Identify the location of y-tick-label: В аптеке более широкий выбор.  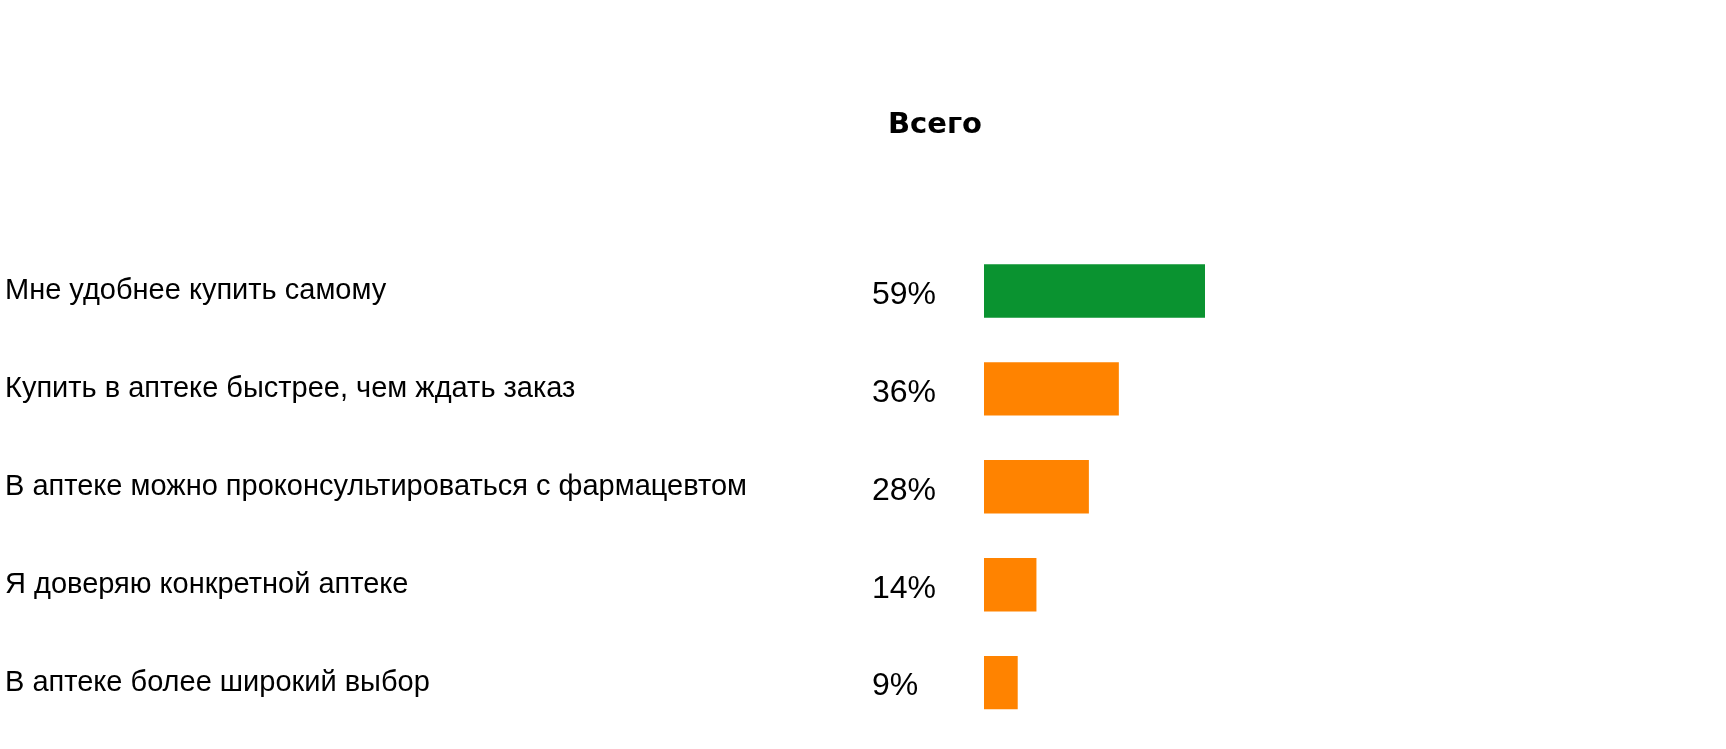
(217, 680).